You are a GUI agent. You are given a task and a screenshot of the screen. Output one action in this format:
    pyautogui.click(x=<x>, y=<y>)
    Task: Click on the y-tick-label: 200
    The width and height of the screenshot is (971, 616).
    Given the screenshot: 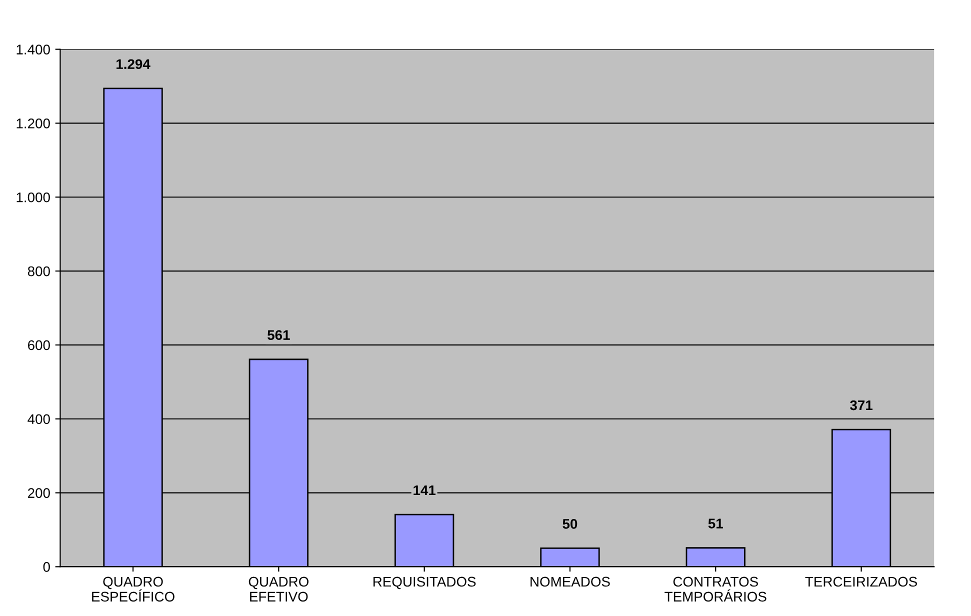 What is the action you would take?
    pyautogui.click(x=39, y=493)
    